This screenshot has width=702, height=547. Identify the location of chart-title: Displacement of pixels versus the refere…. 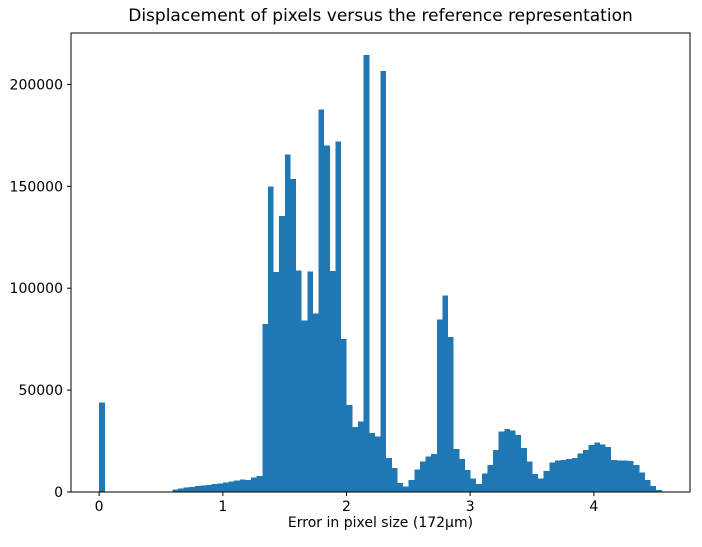
(380, 16).